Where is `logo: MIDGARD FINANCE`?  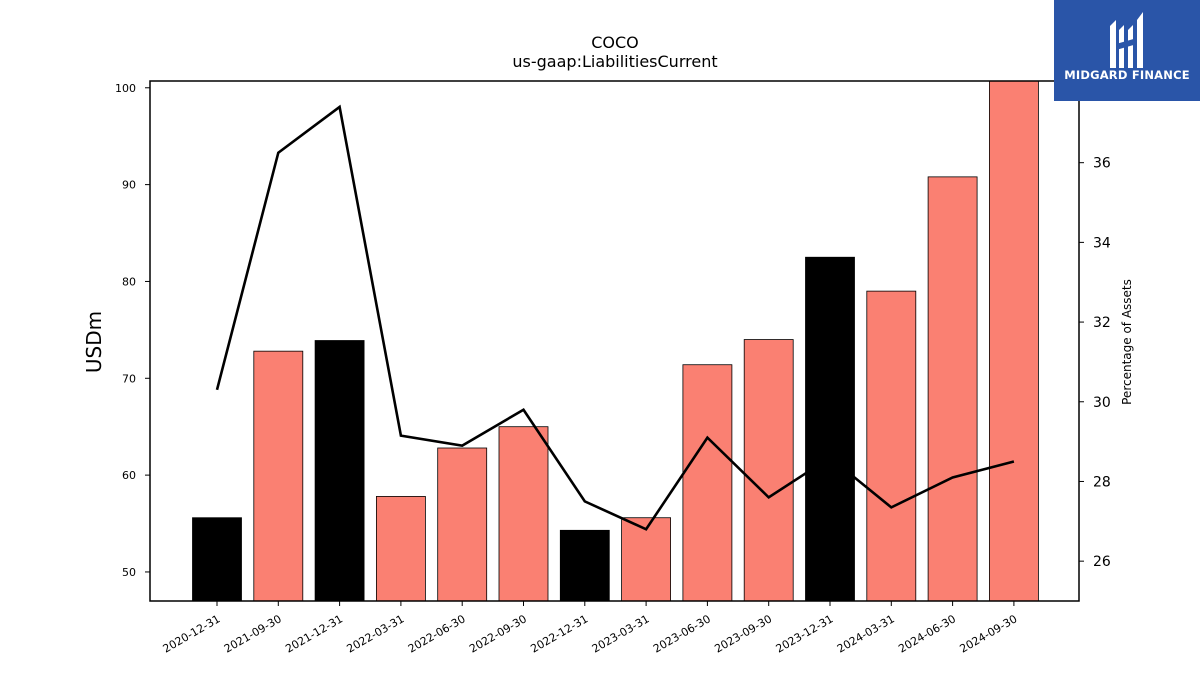
logo: MIDGARD FINANCE is located at coordinates (1127, 50).